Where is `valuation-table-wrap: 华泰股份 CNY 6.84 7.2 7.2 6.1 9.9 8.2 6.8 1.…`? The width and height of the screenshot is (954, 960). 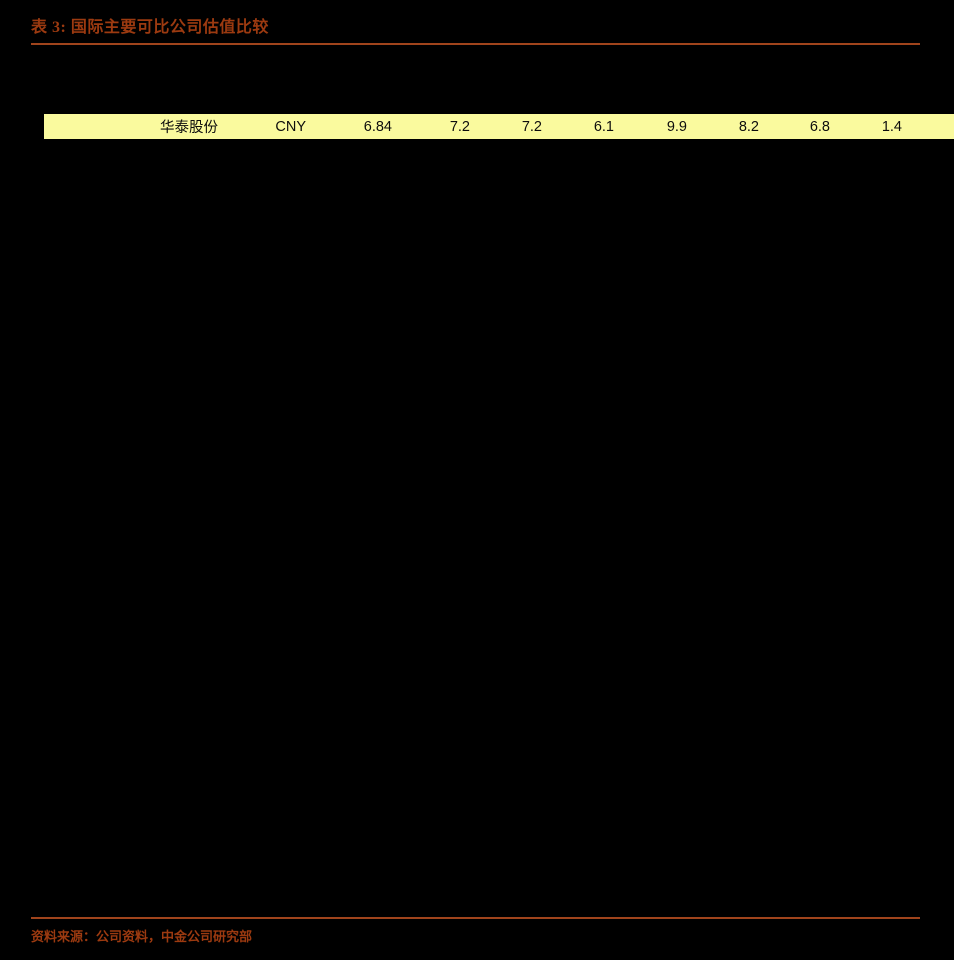 valuation-table-wrap: 华泰股份 CNY 6.84 7.2 7.2 6.1 9.9 8.2 6.8 1.… is located at coordinates (499, 126).